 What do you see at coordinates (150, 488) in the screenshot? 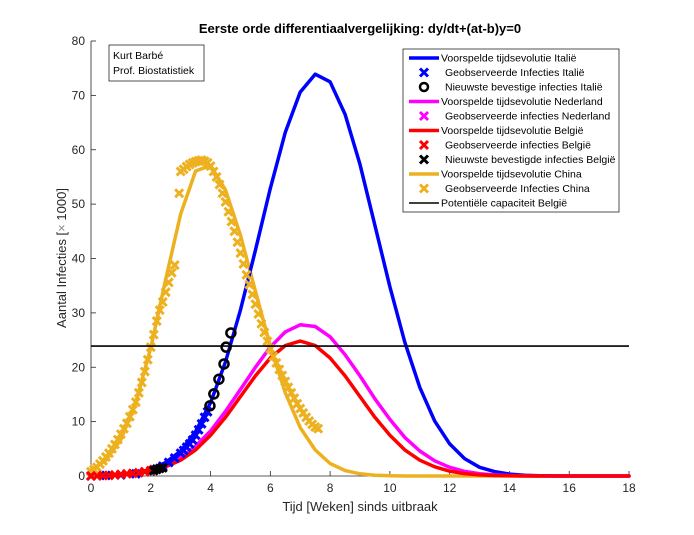
I see `x-tick-label: 2` at bounding box center [150, 488].